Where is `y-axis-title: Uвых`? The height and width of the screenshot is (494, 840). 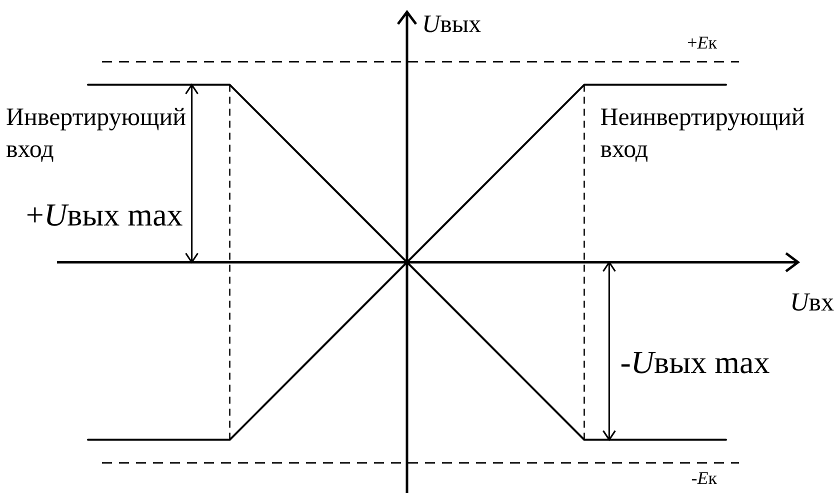
y-axis-title: Uвых is located at coordinates (452, 24).